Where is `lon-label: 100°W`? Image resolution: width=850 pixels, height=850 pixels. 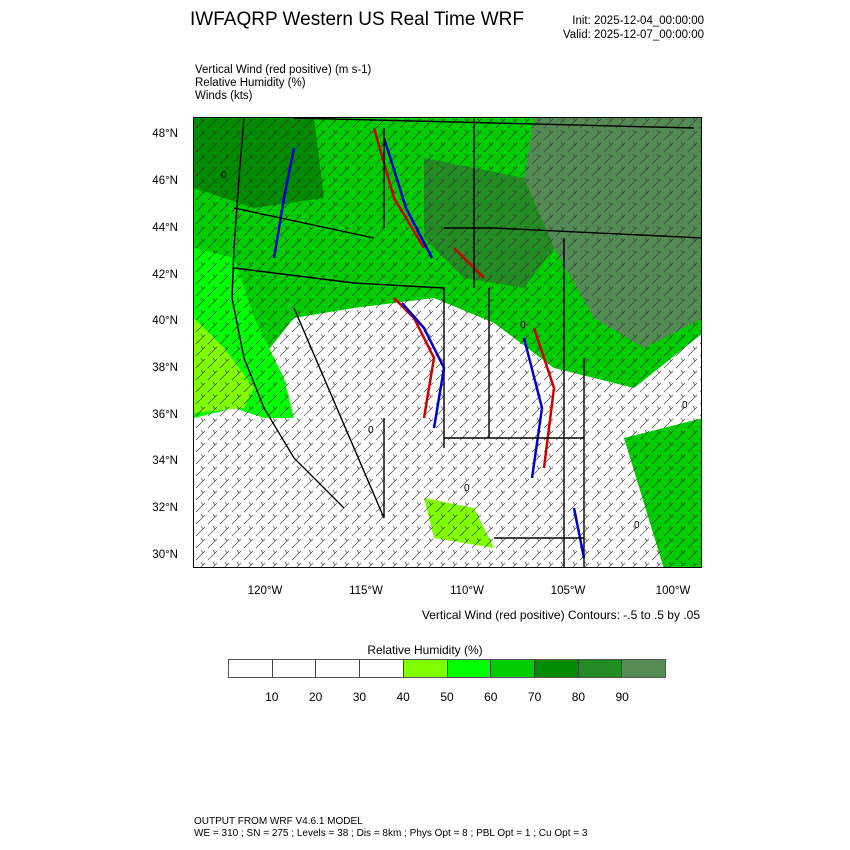
lon-label: 100°W is located at coordinates (673, 591).